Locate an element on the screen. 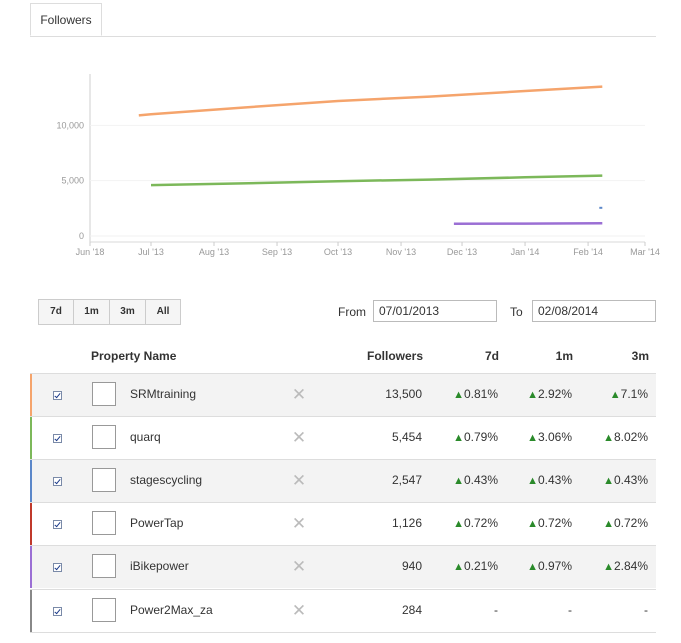 The width and height of the screenshot is (681, 643). series-lines is located at coordinates (370, 155).